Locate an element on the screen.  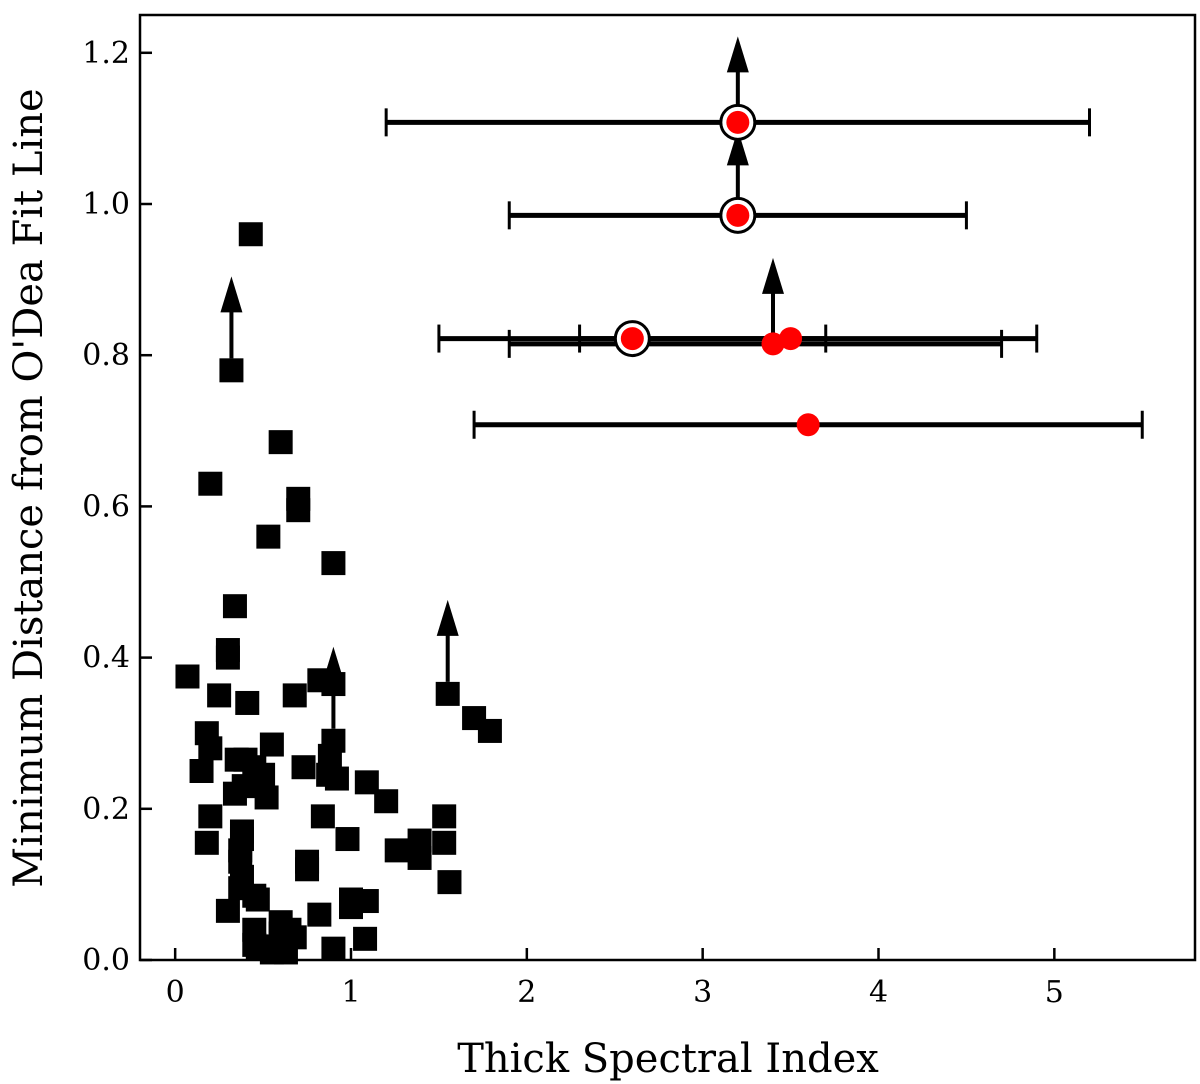
x-tick-label: 3 is located at coordinates (702, 992).